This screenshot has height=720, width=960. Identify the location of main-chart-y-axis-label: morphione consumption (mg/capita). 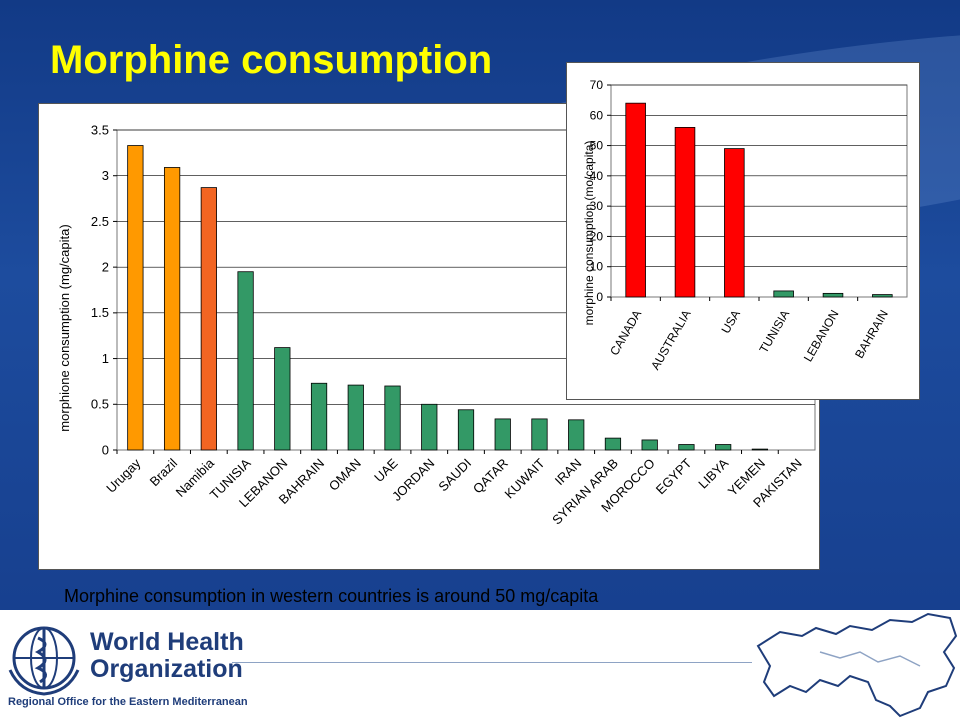
(64, 327).